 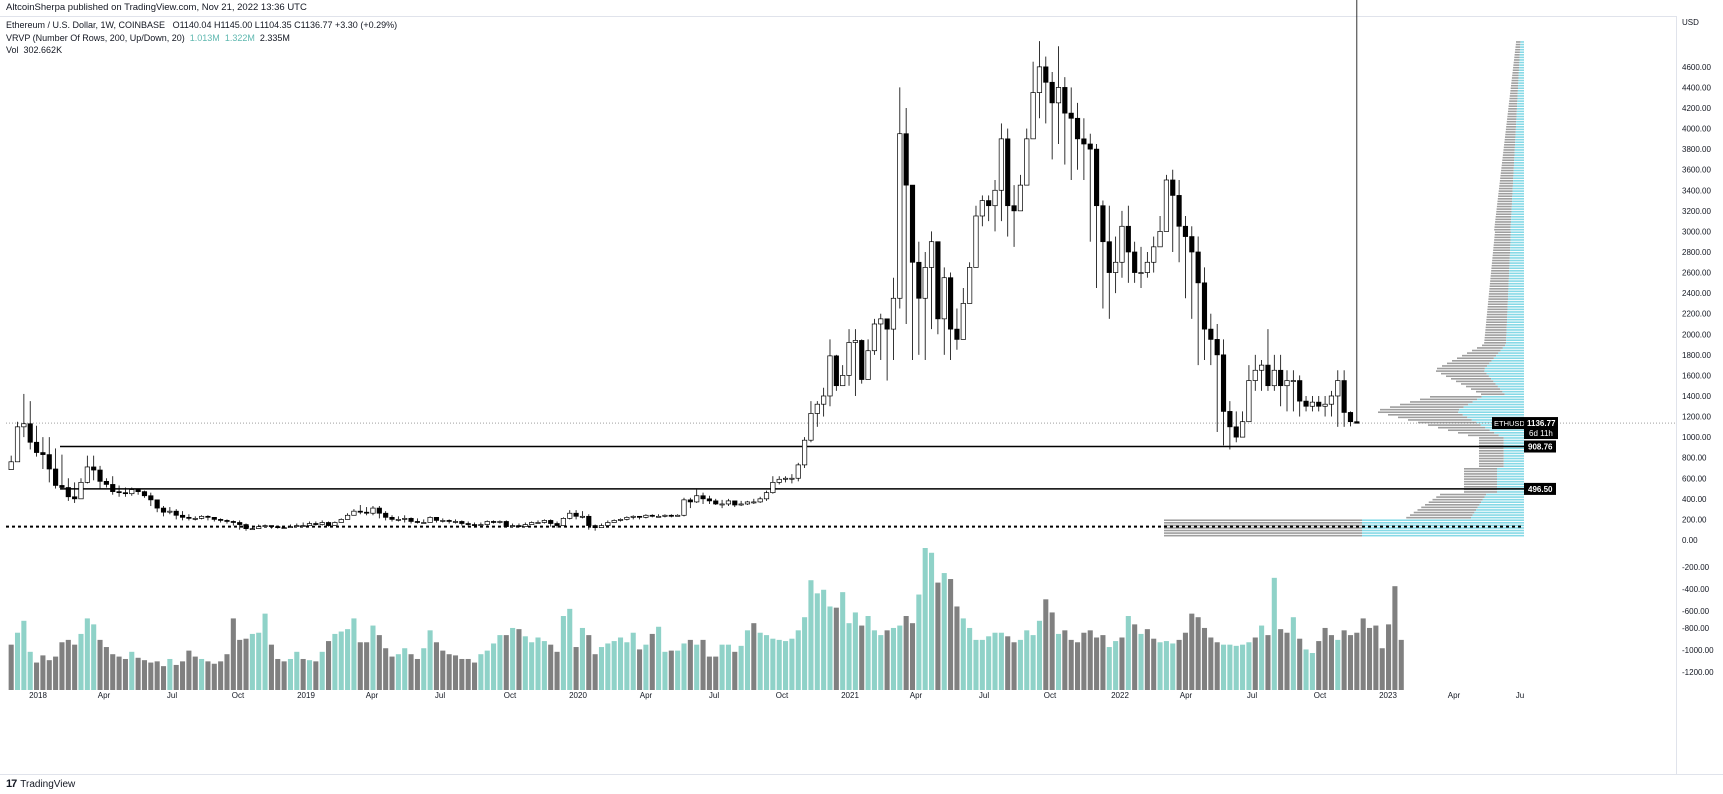 I want to click on volume-legend: Vol 302.662K, so click(x=34, y=50).